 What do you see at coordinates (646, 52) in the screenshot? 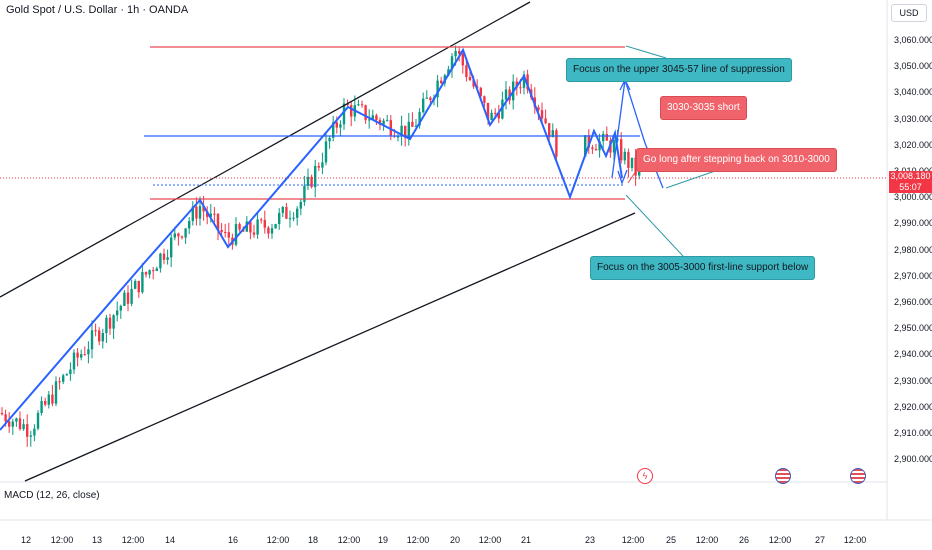
I see `callout-pointer` at bounding box center [646, 52].